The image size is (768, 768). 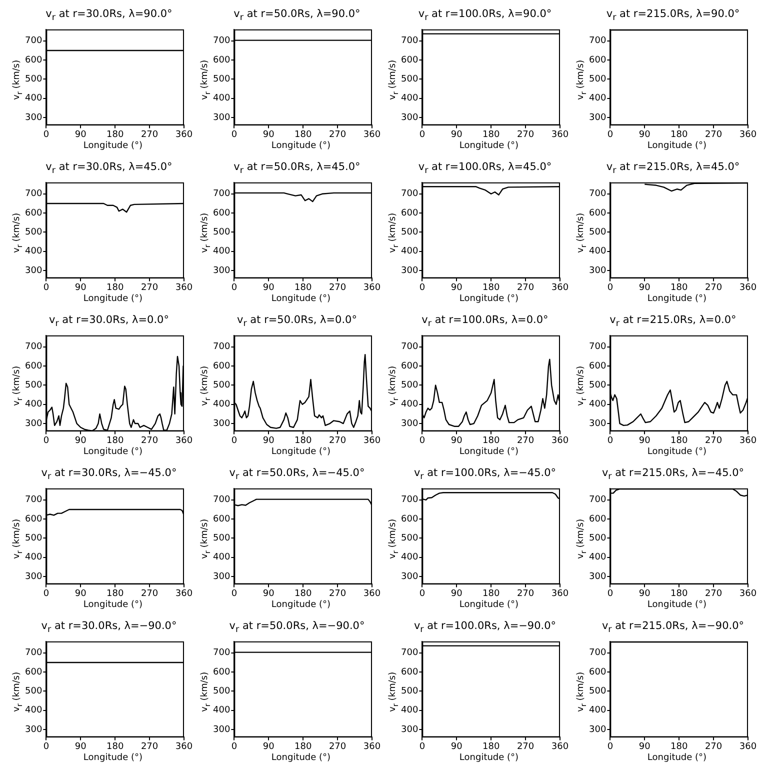 I want to click on chart-title: v$_{r}$ at r=30.0Rs, λ=45.0°, so click(x=109, y=168).